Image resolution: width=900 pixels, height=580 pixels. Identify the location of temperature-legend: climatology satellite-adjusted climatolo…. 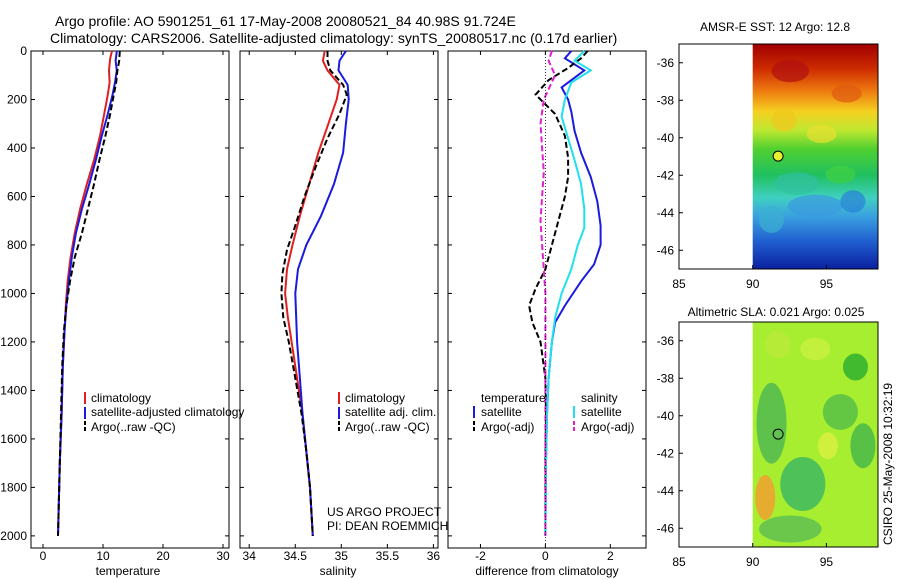
(164, 412).